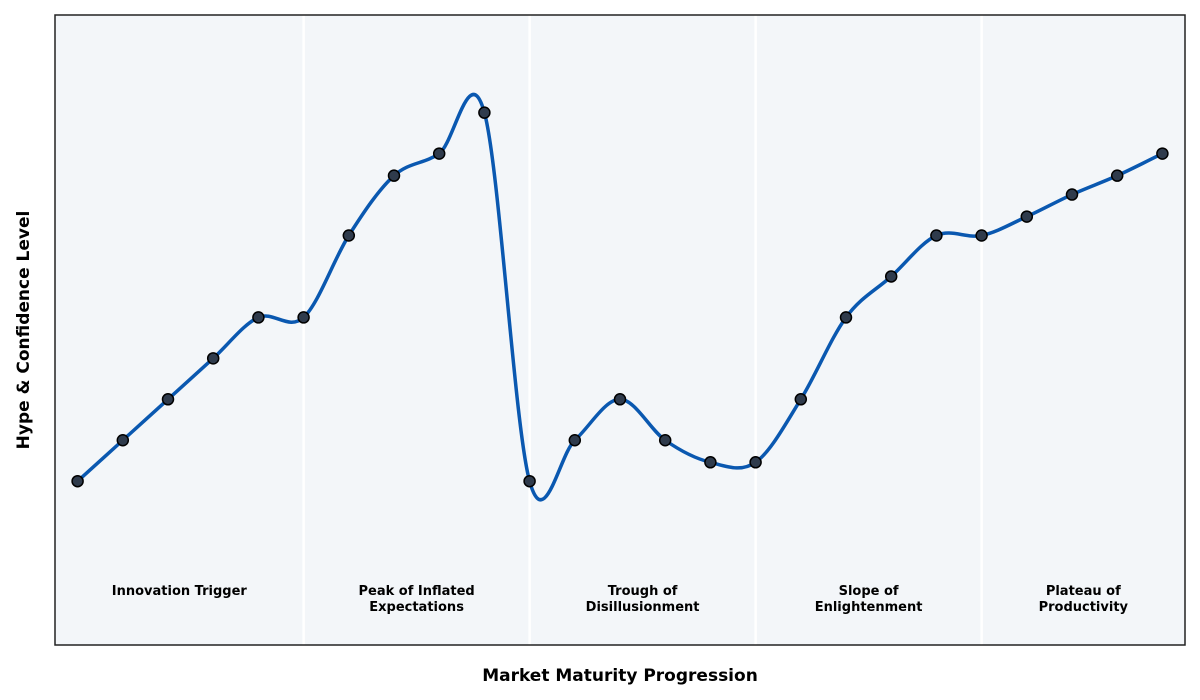  What do you see at coordinates (1084, 599) in the screenshot?
I see `phase-label: Plateau of Productivity` at bounding box center [1084, 599].